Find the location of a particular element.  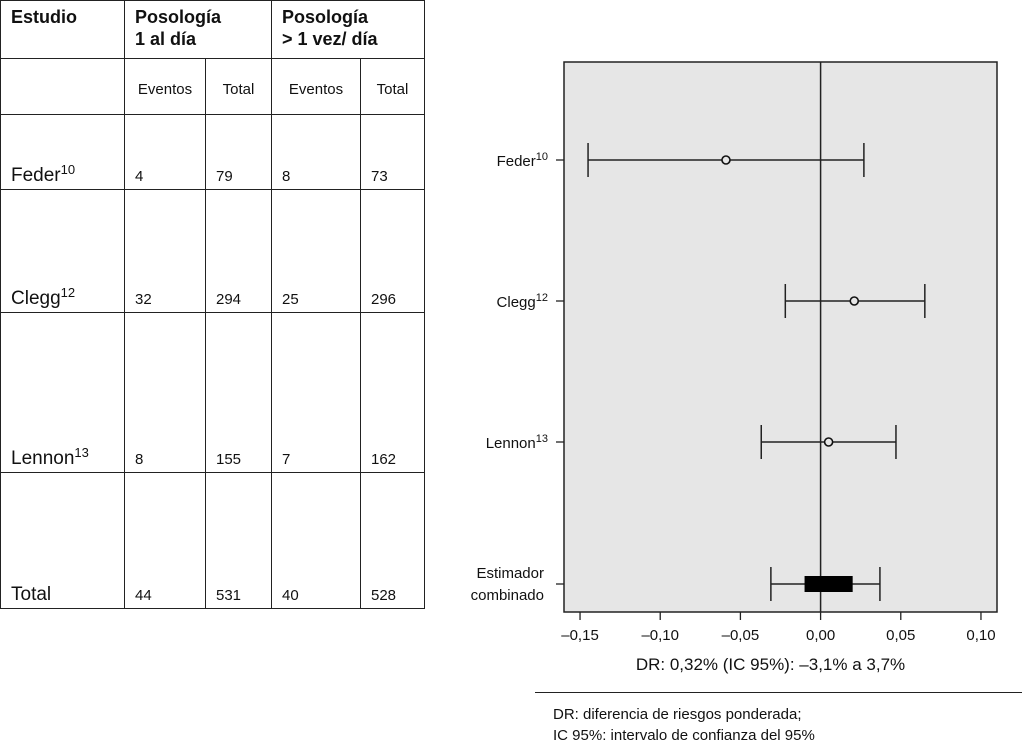

table-cell-value: 79 is located at coordinates (224, 176).